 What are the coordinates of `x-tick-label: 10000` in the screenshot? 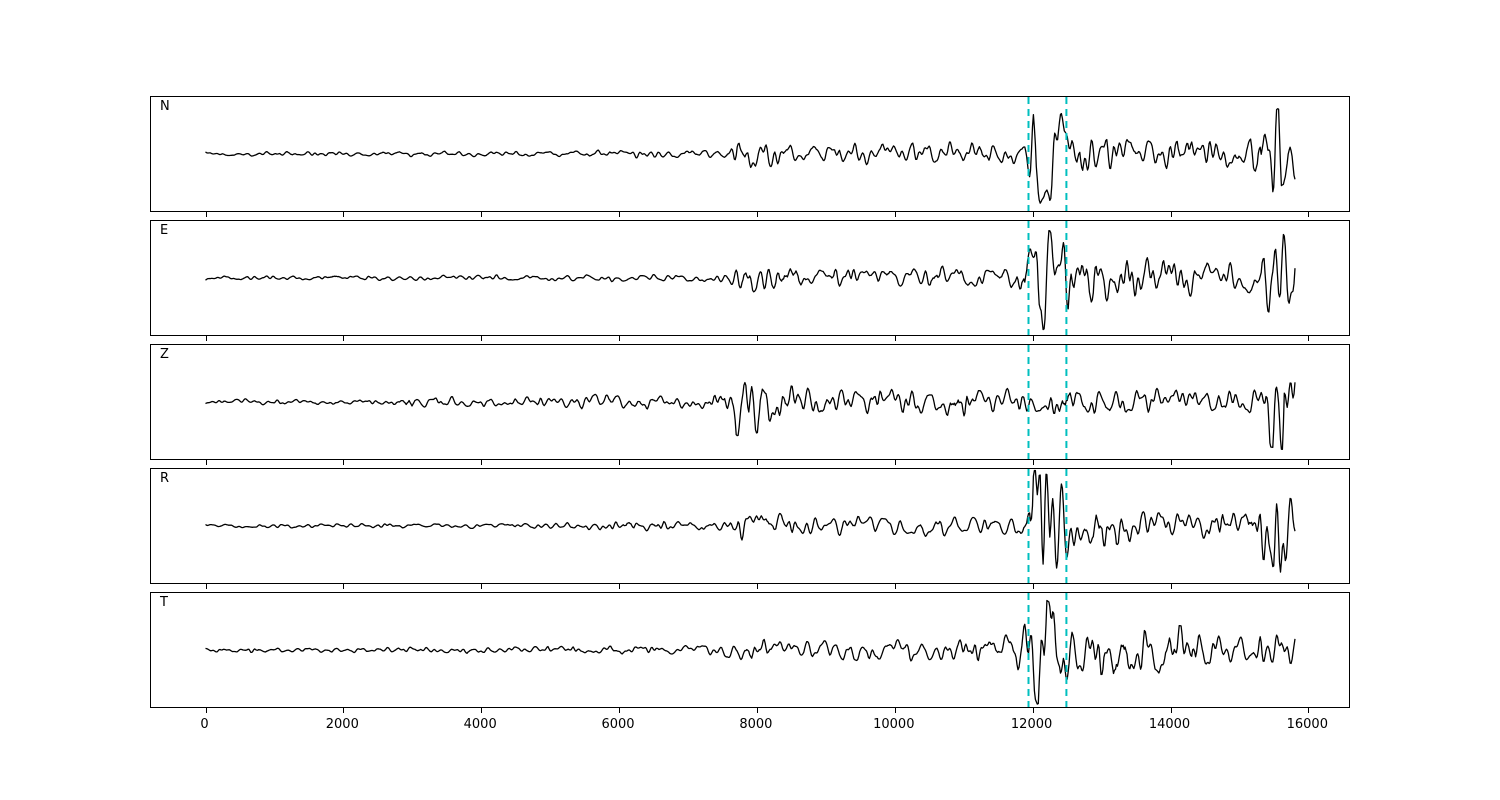 It's located at (894, 724).